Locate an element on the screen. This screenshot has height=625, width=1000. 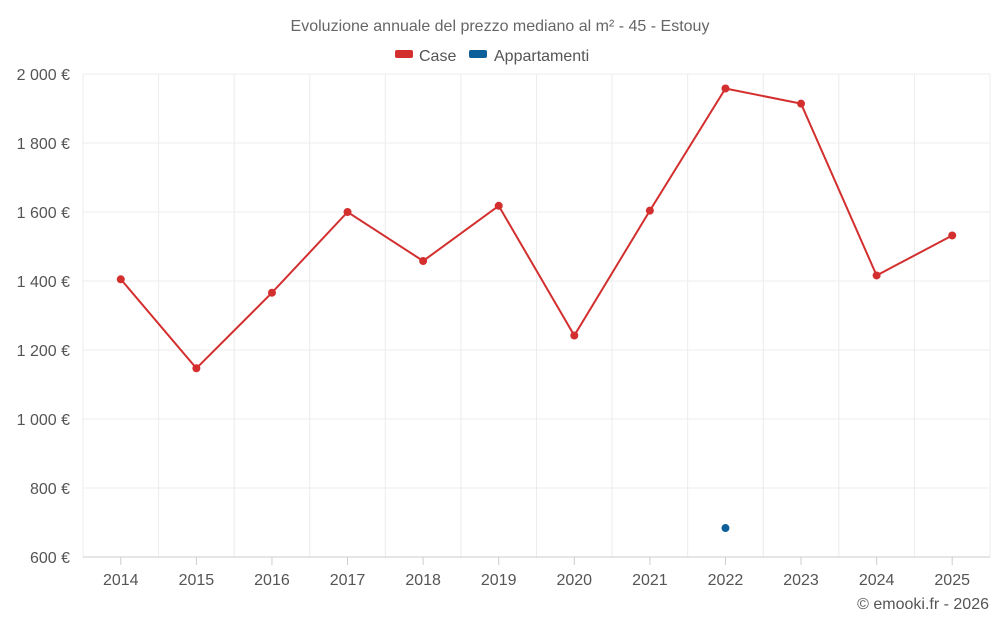
data-point-appartamenti is located at coordinates (725, 528).